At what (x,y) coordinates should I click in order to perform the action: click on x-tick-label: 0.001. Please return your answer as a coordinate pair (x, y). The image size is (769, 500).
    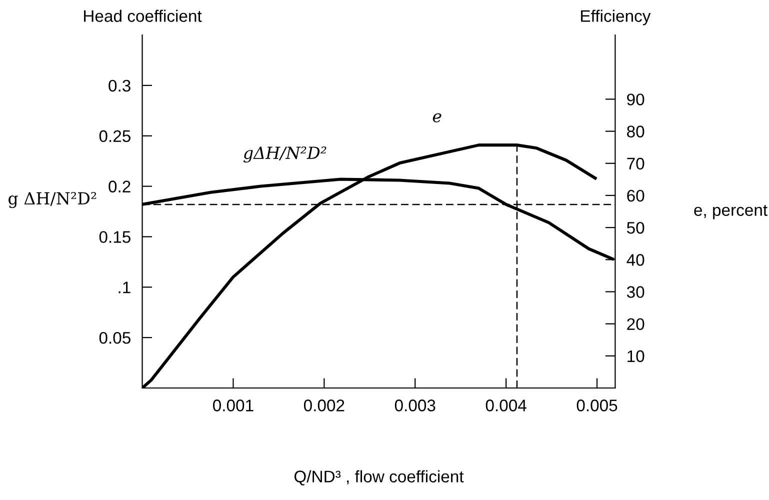
    Looking at the image, I should click on (233, 406).